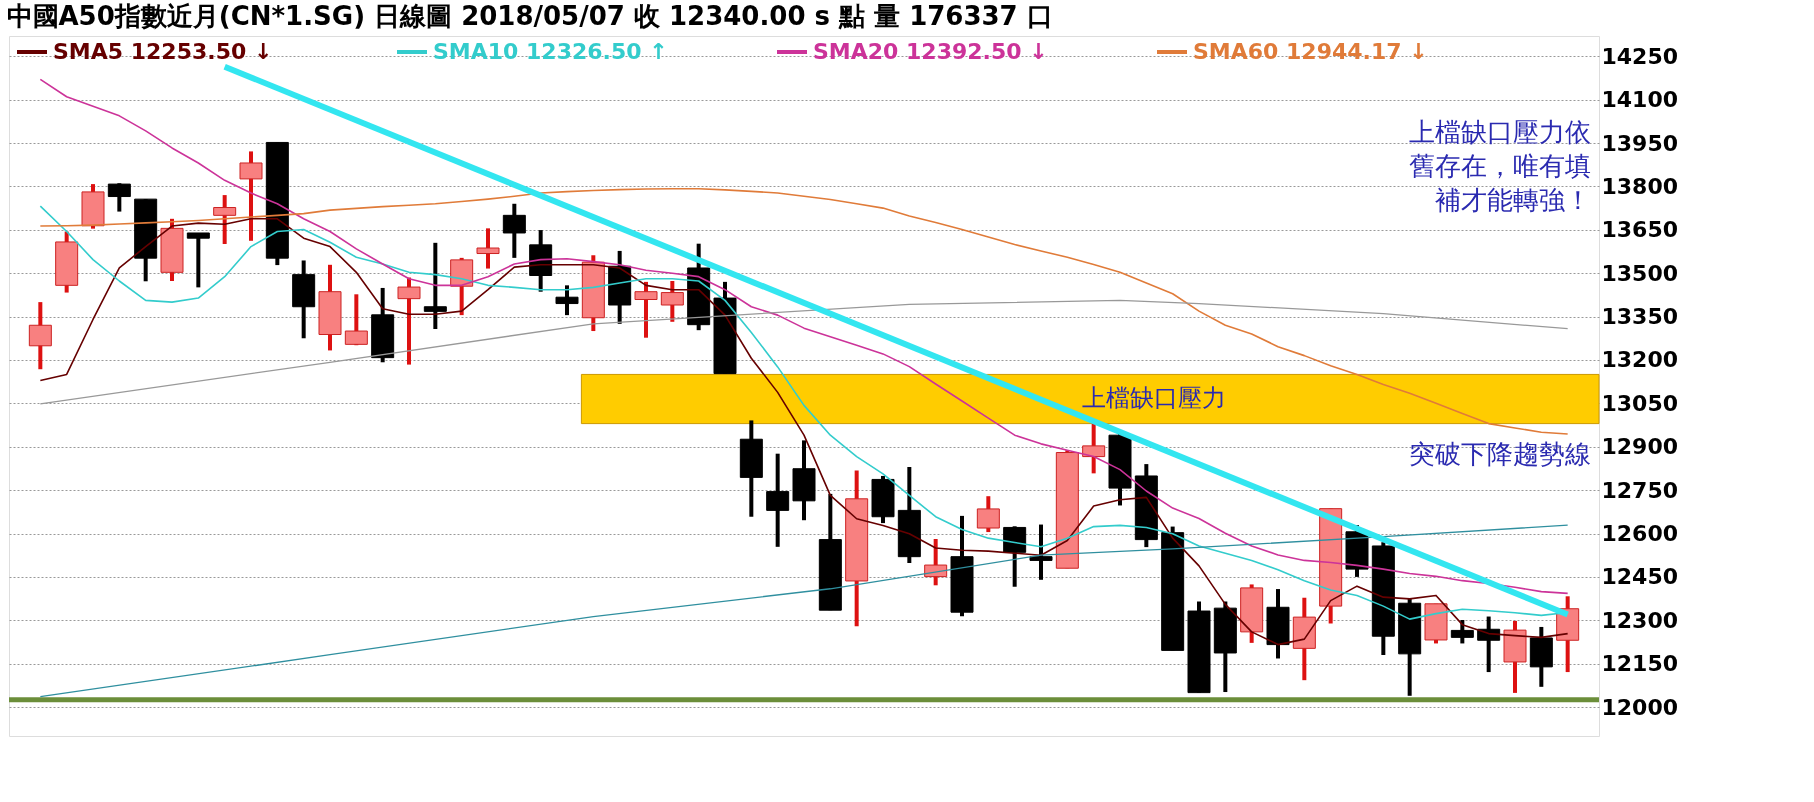  Describe the element at coordinates (1153, 398) in the screenshot. I see `band-label: 上檔缺口壓力` at that location.